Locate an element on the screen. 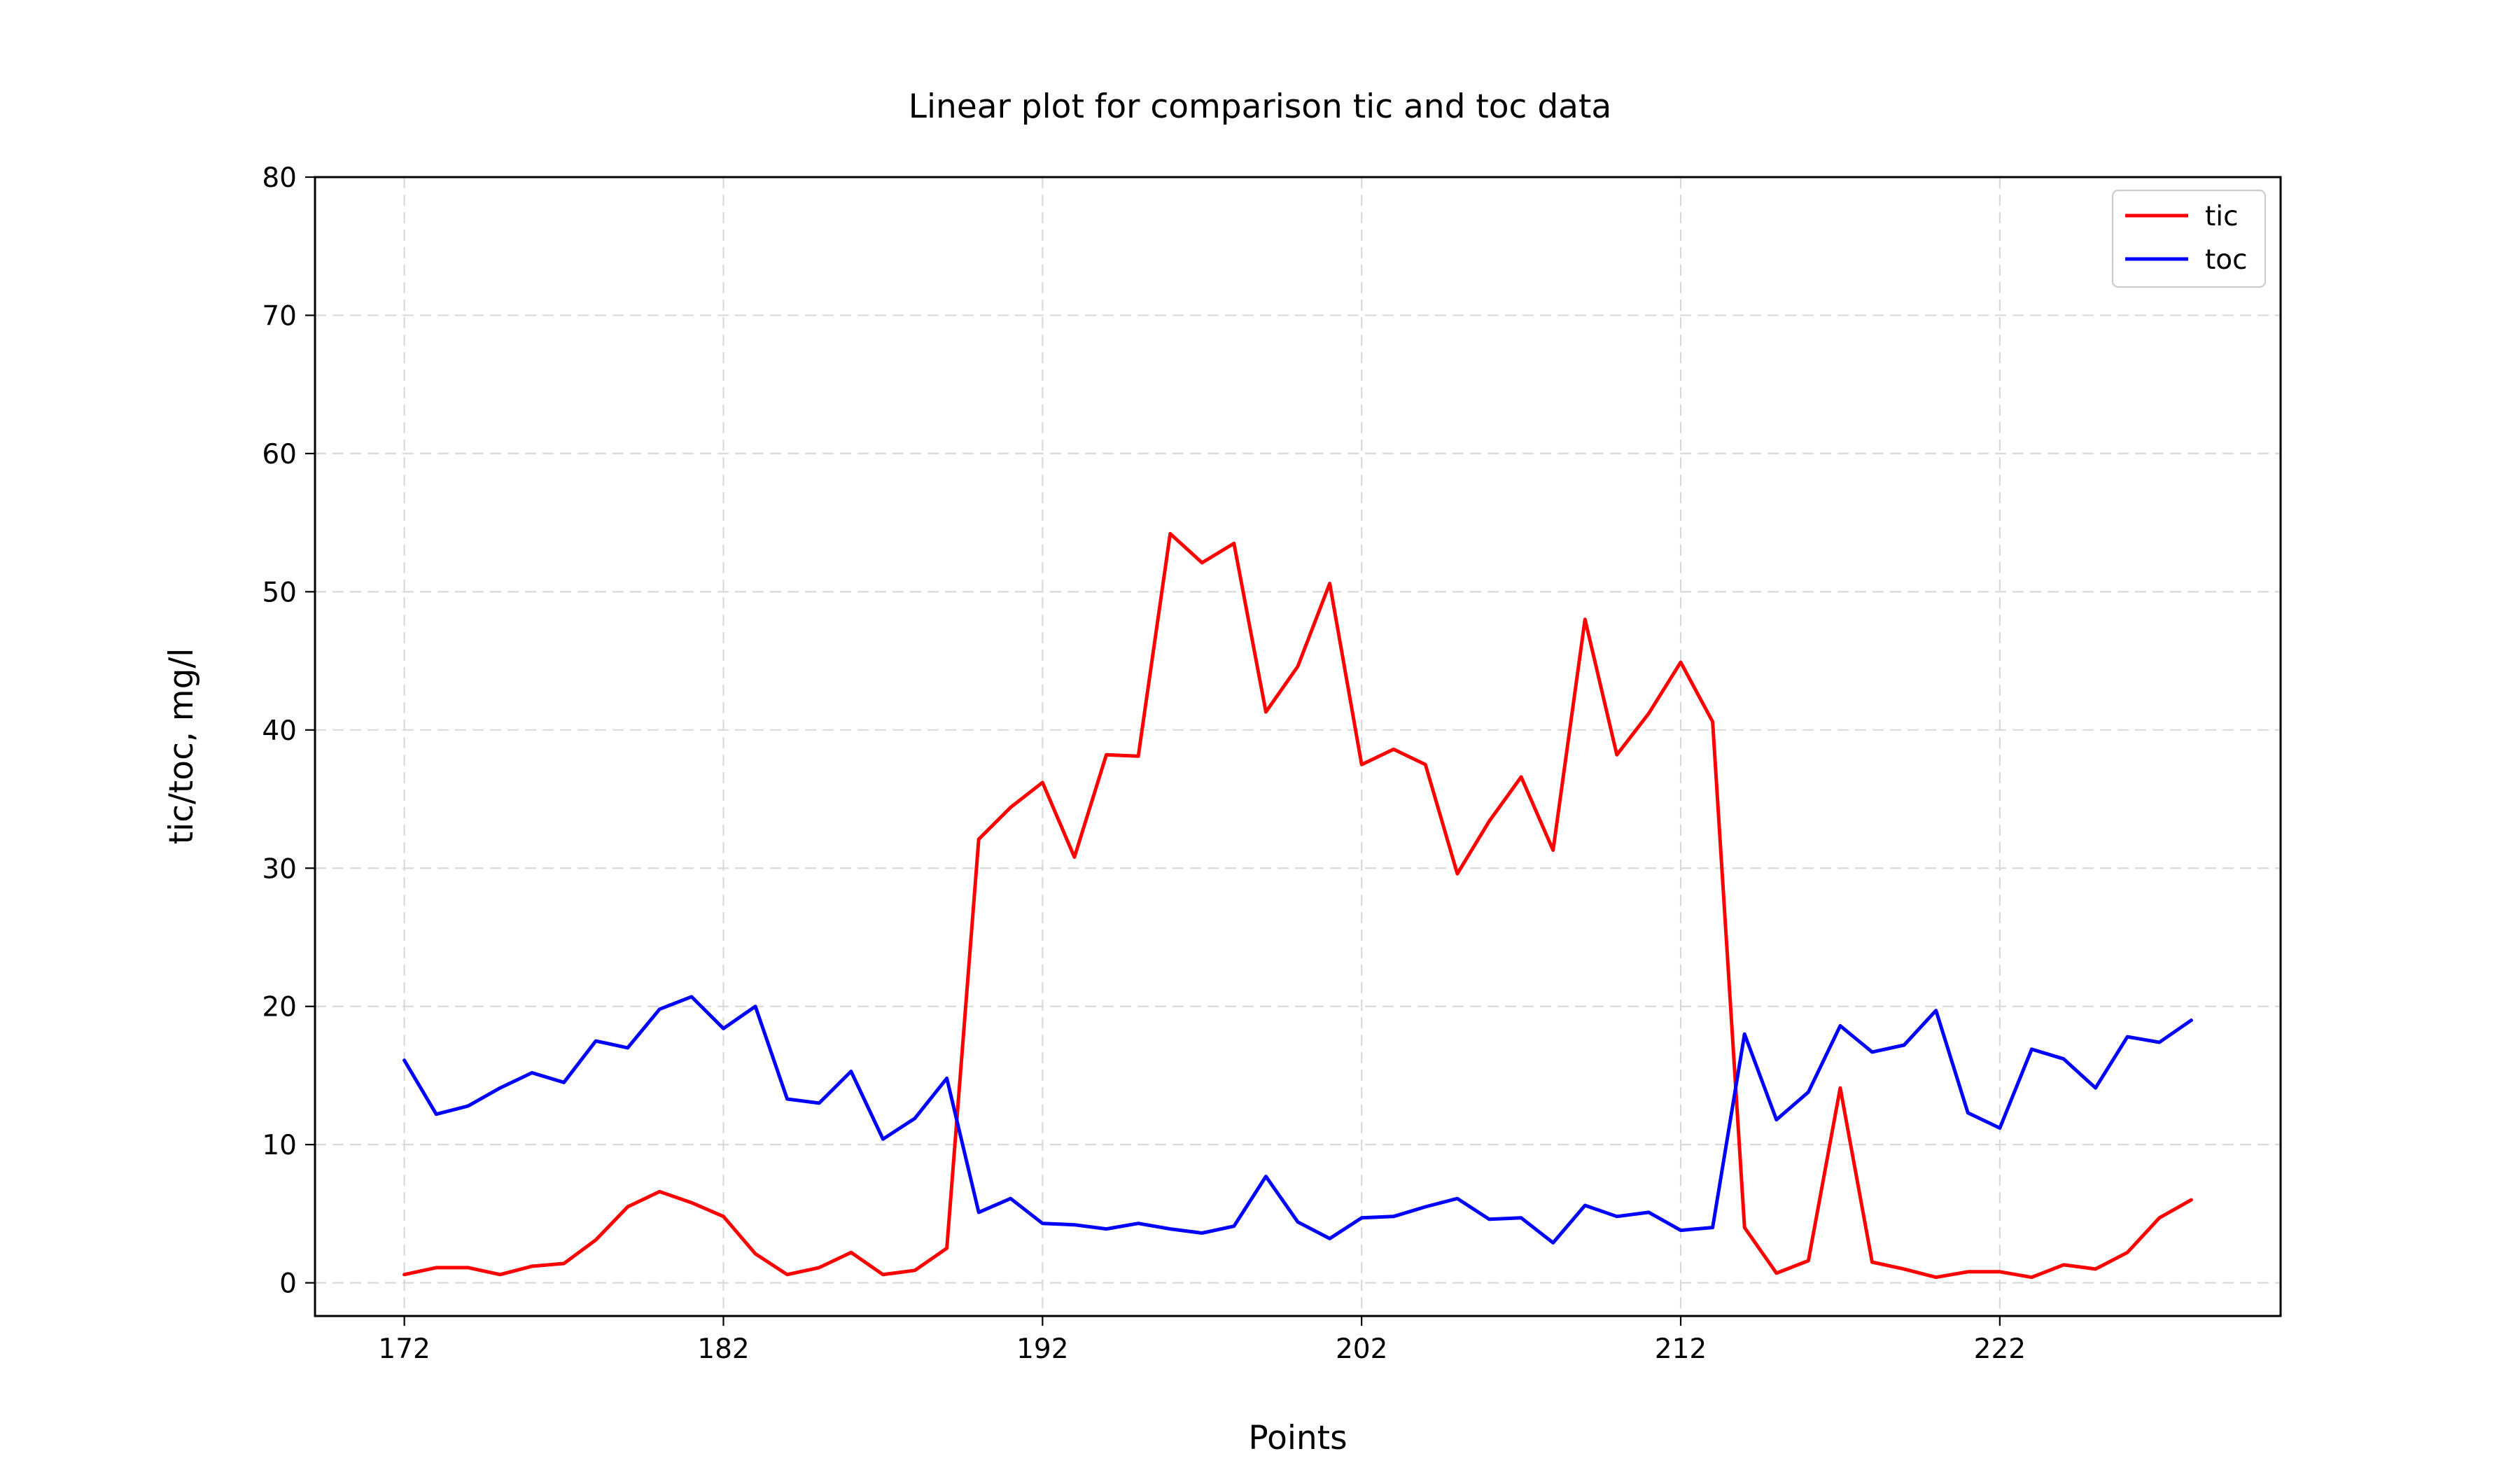 The image size is (2520, 1470). y-tick-label: 60 is located at coordinates (279, 454).